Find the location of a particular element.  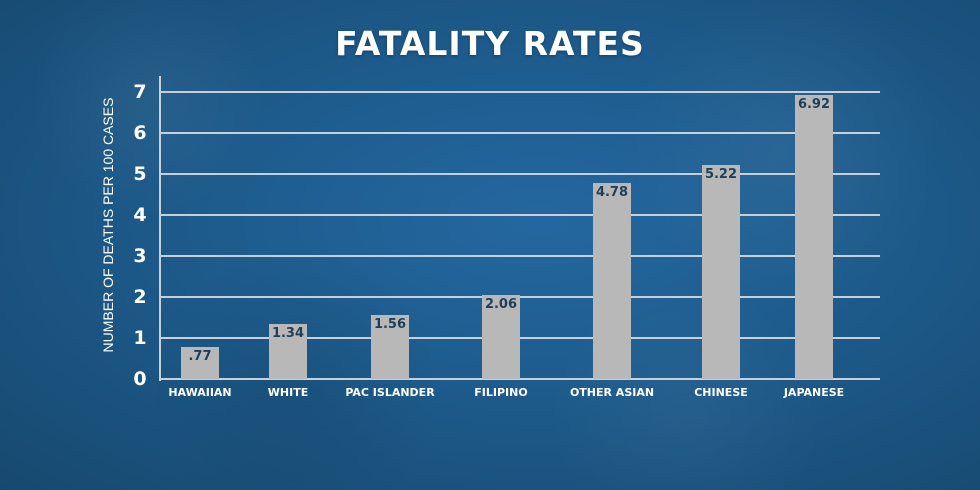

bar: .77 is located at coordinates (200, 363).